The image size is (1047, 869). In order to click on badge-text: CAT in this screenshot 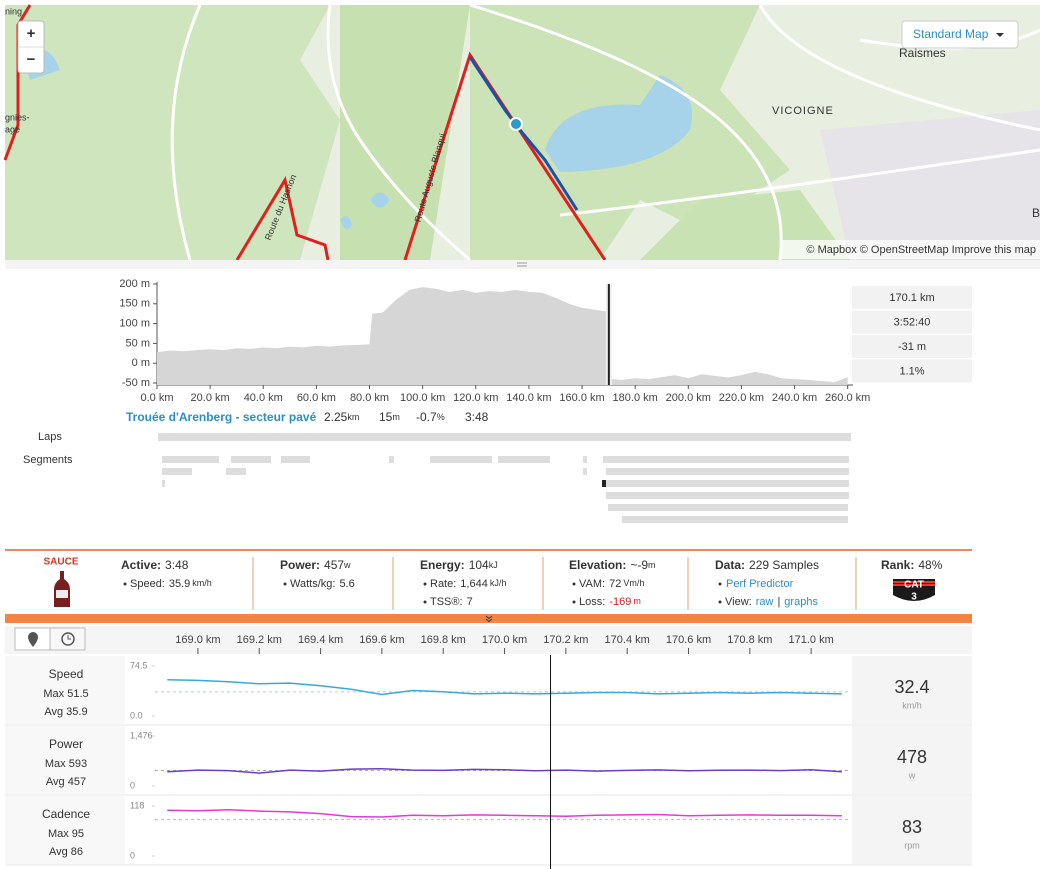, I will do `click(914, 585)`.